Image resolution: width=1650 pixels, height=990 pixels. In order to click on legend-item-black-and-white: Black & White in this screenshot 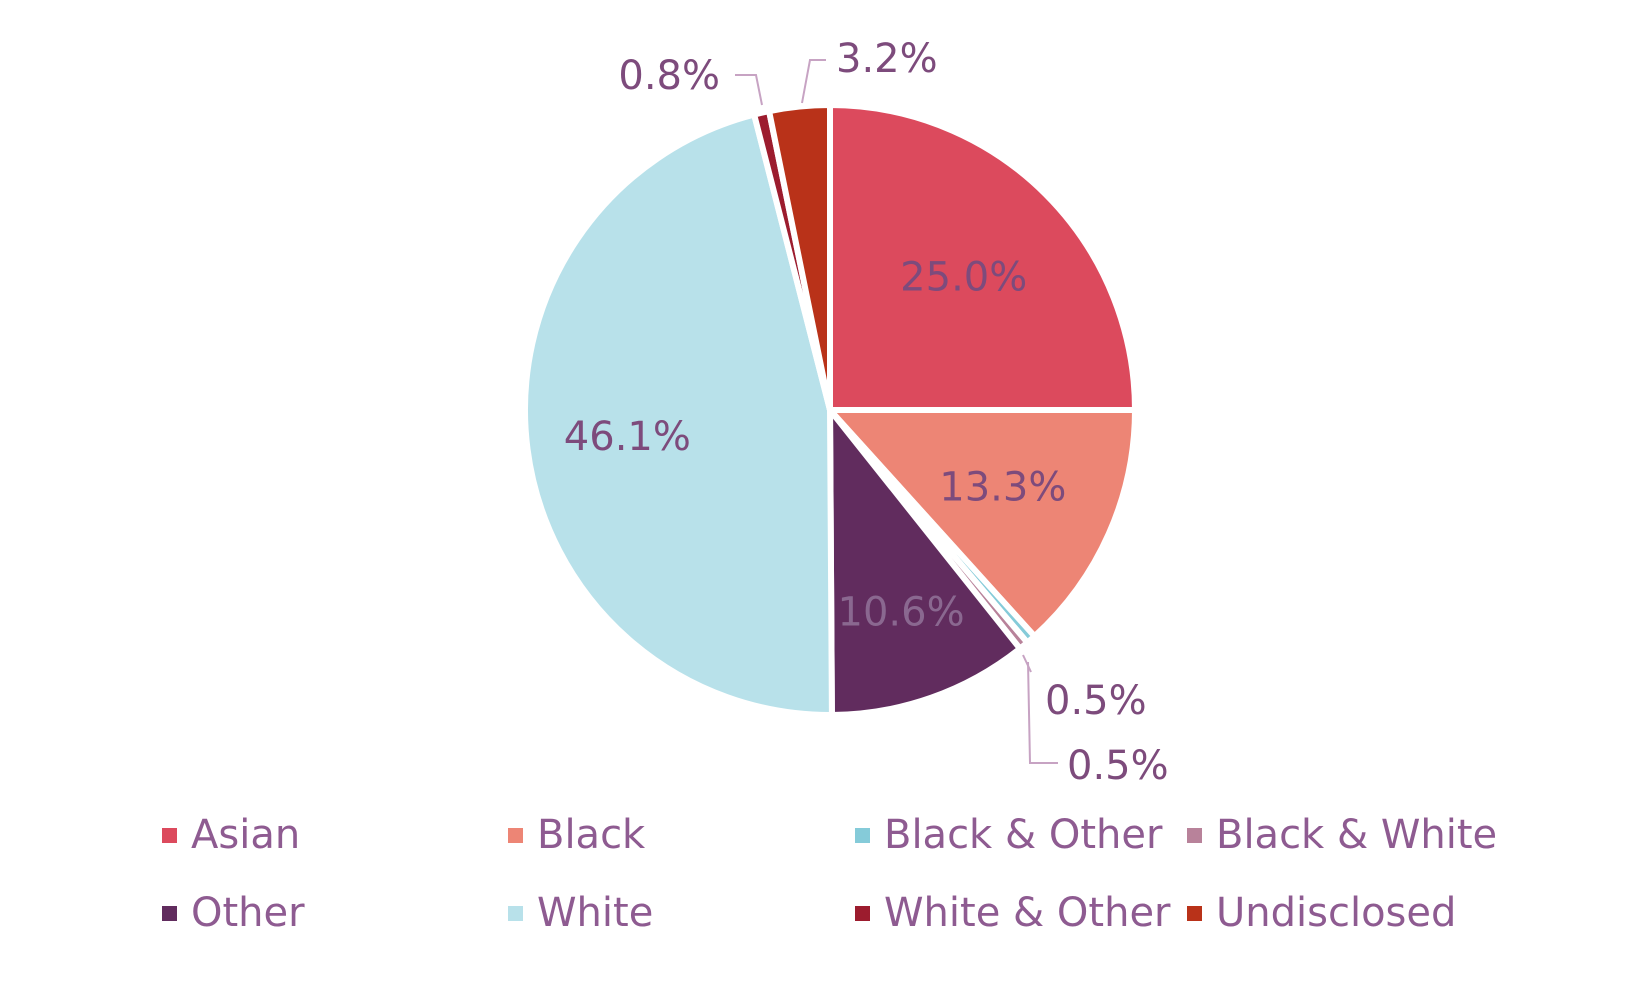, I will do `click(1342, 835)`.